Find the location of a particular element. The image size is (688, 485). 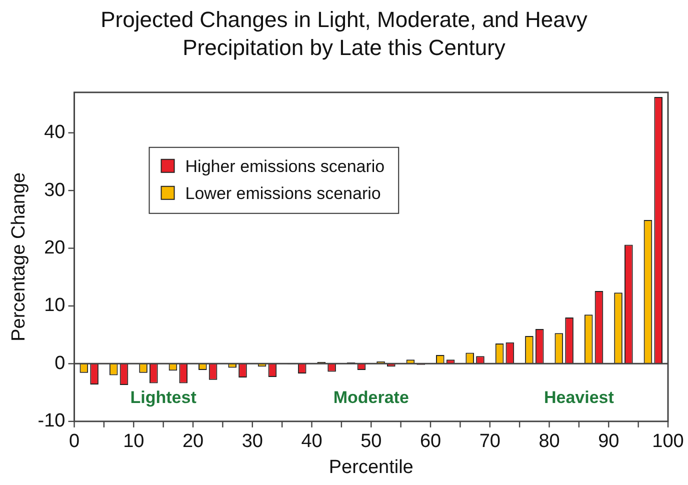

y-tick-label: 30 is located at coordinates (55, 190).